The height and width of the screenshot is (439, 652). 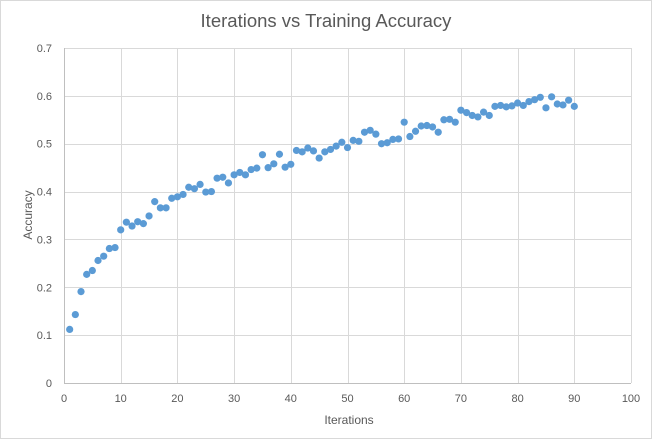 What do you see at coordinates (44, 193) in the screenshot?
I see `y-tick-label: 0.4` at bounding box center [44, 193].